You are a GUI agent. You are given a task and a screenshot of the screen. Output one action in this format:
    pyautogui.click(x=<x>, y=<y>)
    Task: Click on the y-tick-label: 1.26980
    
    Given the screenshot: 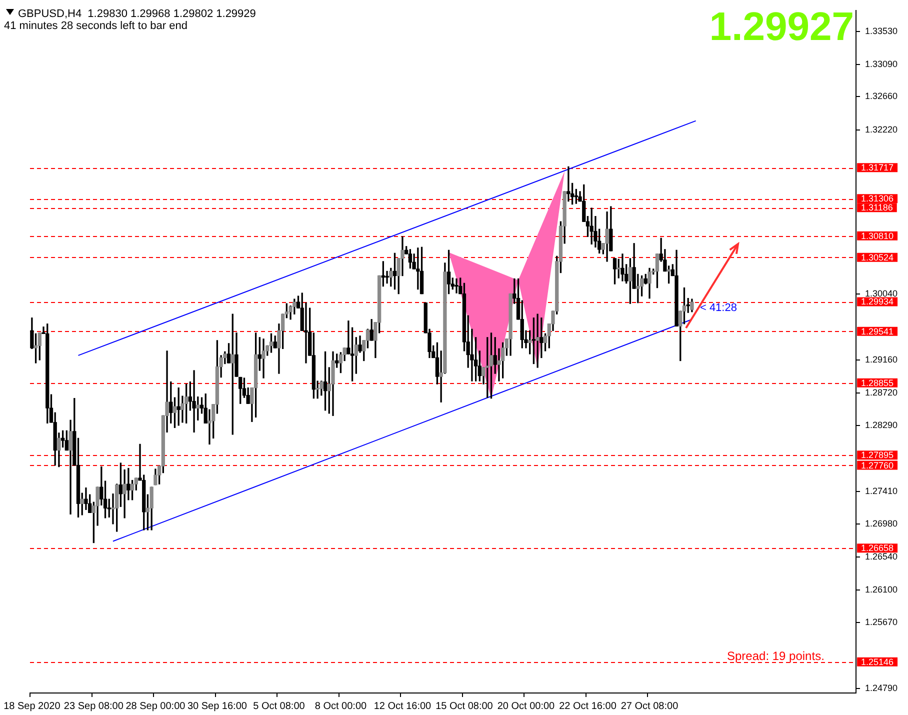 What is the action you would take?
    pyautogui.click(x=881, y=523)
    